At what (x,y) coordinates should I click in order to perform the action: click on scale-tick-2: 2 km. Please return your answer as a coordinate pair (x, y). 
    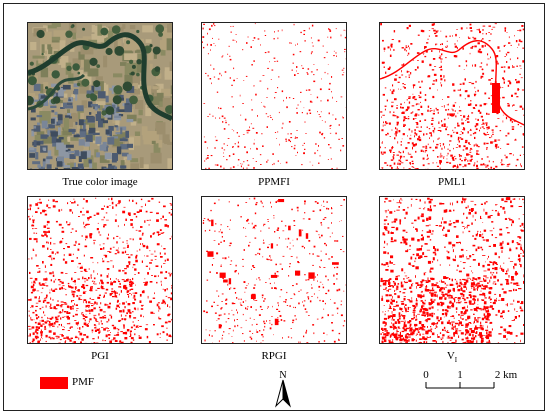
    Looking at the image, I should click on (506, 375).